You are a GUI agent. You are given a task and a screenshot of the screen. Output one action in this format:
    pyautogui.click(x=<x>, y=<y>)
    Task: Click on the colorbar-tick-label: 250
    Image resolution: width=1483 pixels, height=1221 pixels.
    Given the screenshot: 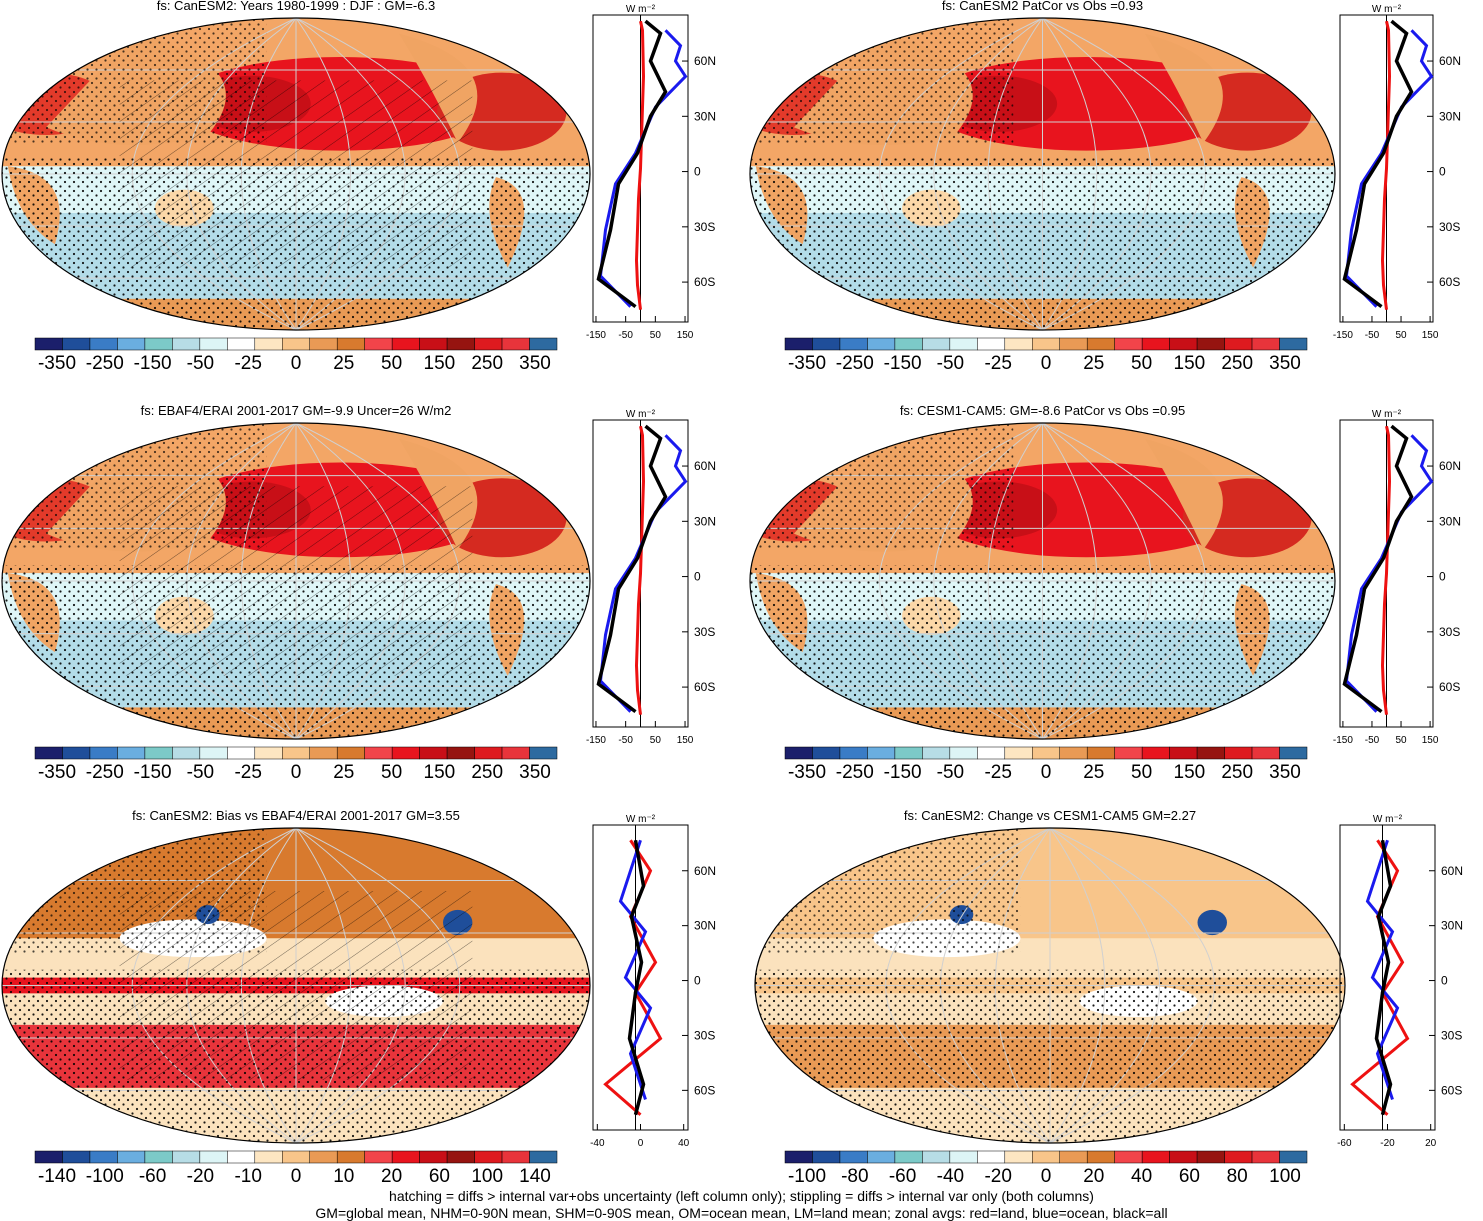 What is the action you would take?
    pyautogui.click(x=1237, y=363)
    